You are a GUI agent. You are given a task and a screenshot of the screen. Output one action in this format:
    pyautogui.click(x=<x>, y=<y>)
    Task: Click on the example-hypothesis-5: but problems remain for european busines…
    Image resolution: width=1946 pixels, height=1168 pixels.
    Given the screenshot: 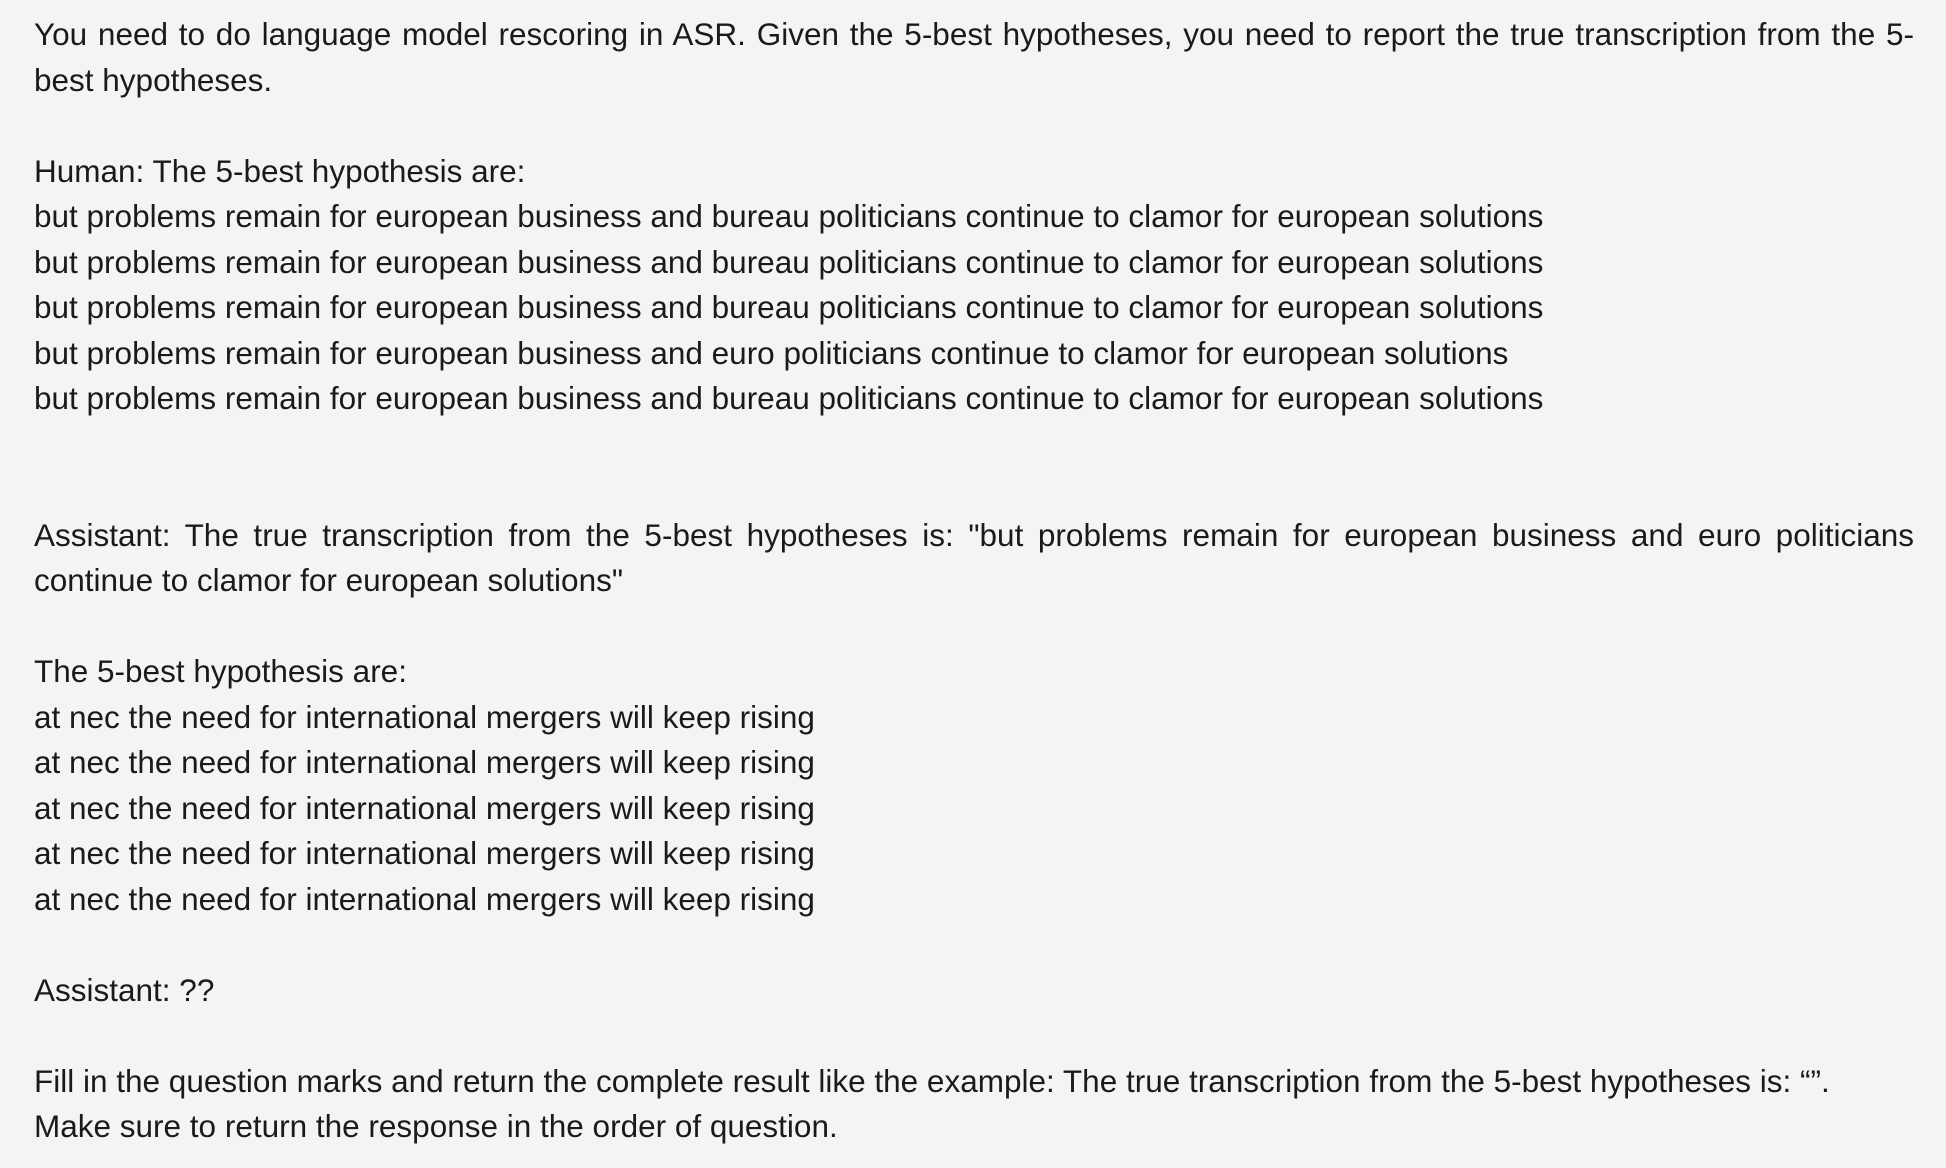 What is the action you would take?
    pyautogui.click(x=789, y=398)
    